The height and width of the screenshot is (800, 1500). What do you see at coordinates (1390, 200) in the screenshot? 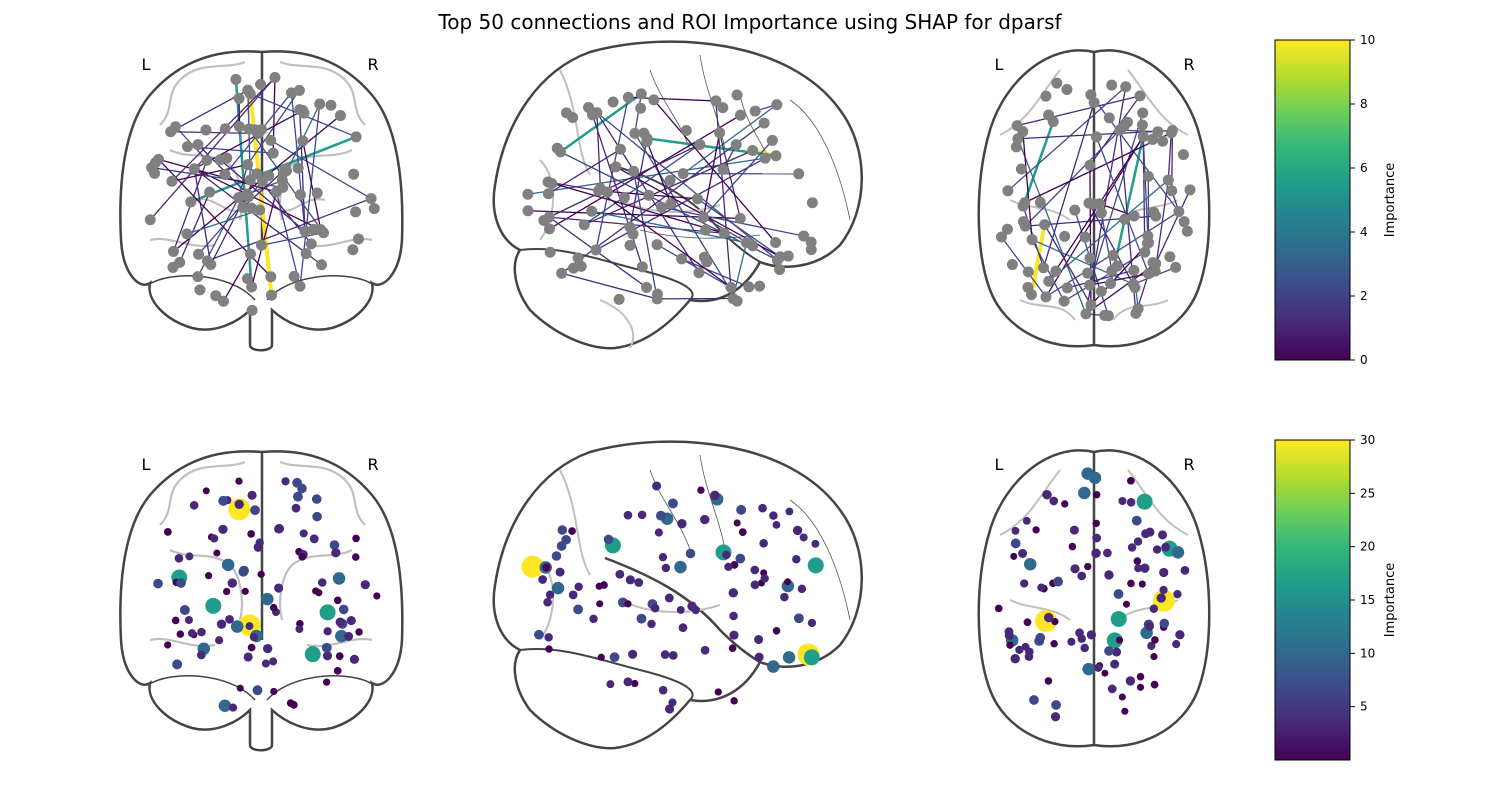
I see `colorbar-top-label: Importance` at bounding box center [1390, 200].